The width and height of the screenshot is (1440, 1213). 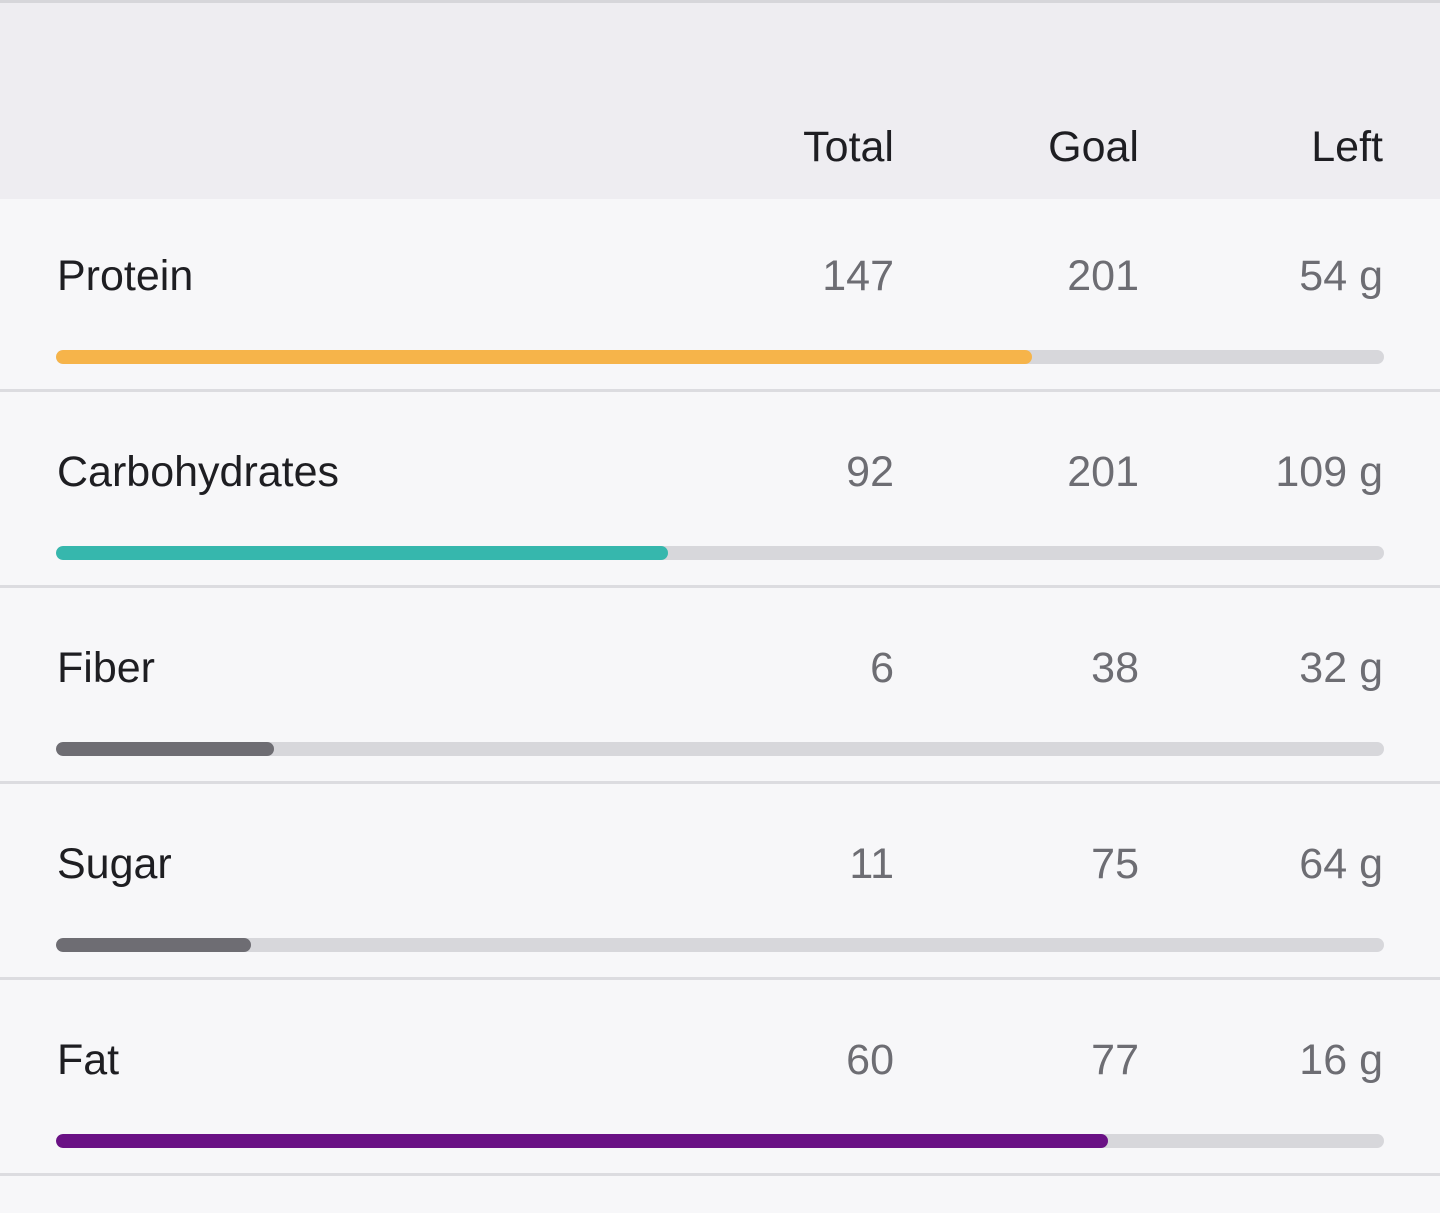 What do you see at coordinates (114, 864) in the screenshot?
I see `nutrient-label: Sugar` at bounding box center [114, 864].